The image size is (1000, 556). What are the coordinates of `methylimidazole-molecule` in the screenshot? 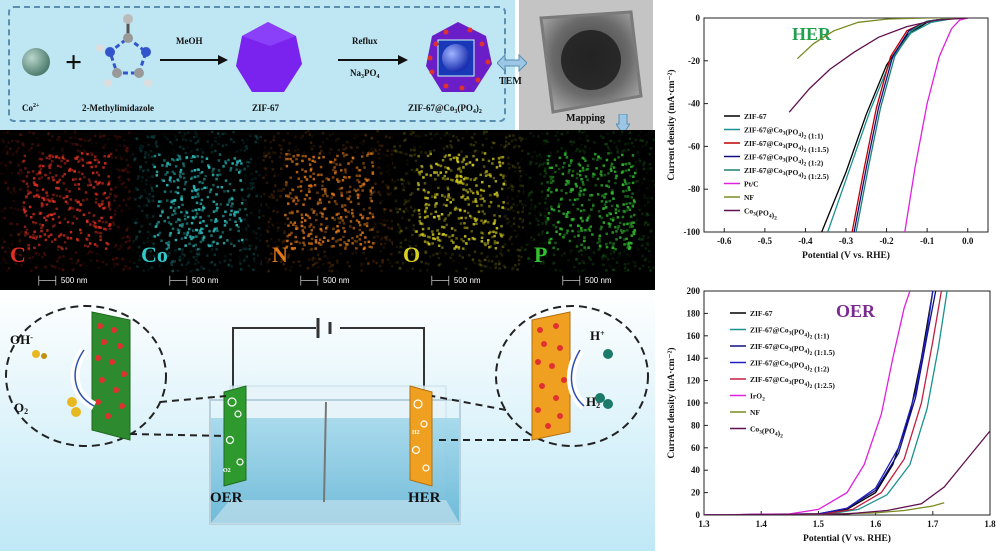 It's located at (124, 50).